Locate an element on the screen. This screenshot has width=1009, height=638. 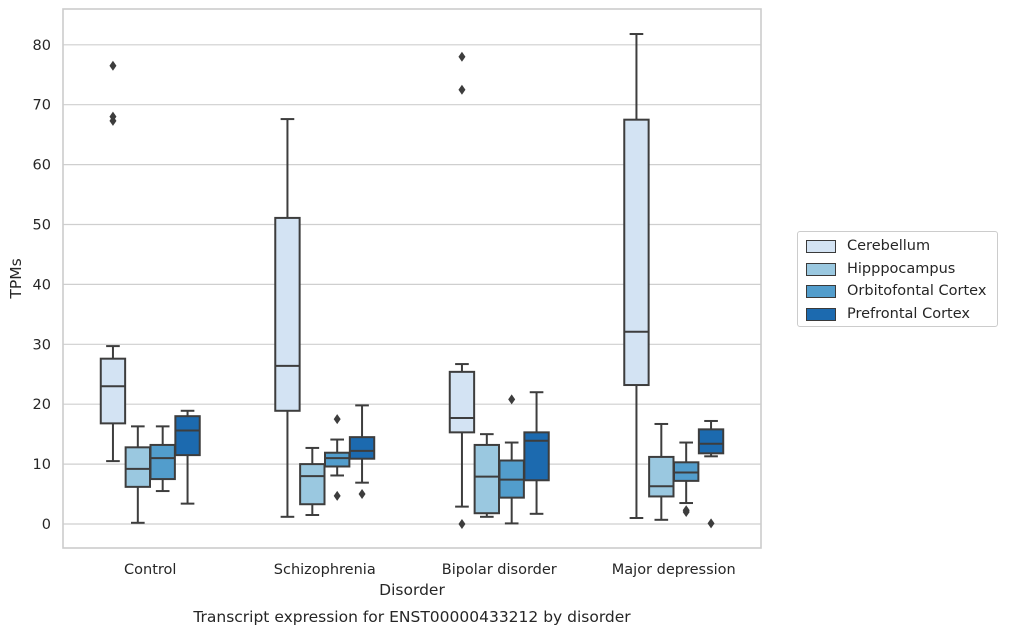
legend-swatch-prefrontal-cortex is located at coordinates (821, 314).